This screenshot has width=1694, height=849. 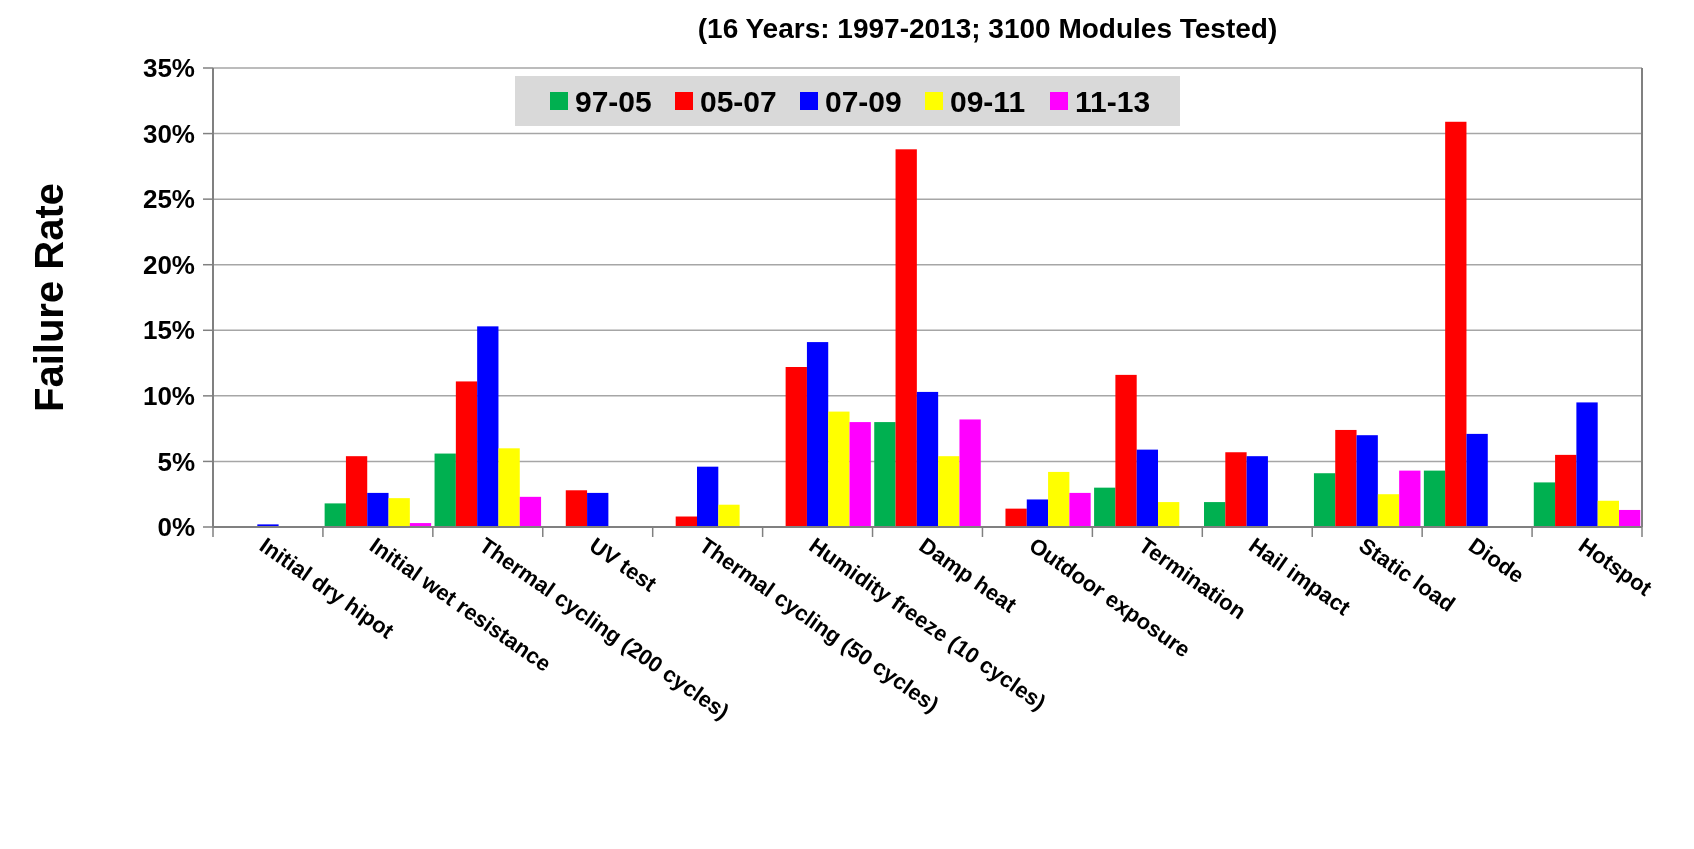 What do you see at coordinates (863, 101) in the screenshot?
I see `legend-label: 07-09` at bounding box center [863, 101].